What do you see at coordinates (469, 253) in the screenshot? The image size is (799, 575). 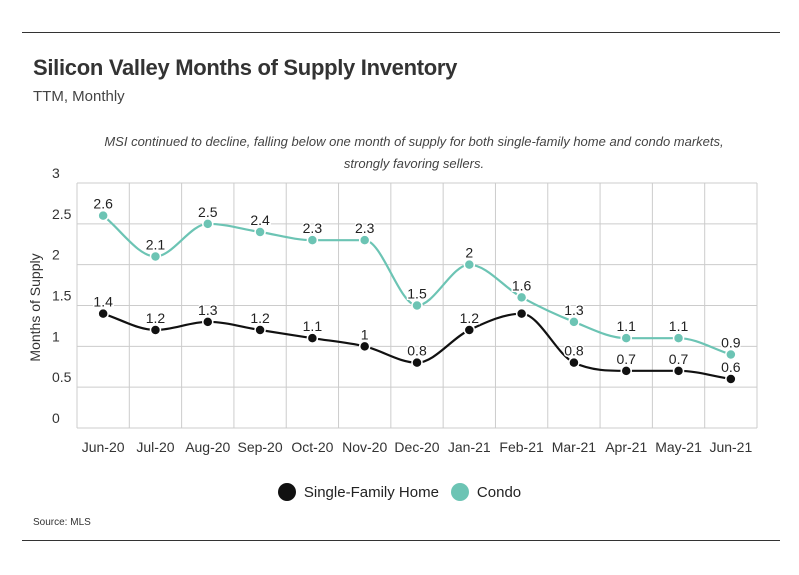 I see `condo-data-label: 2` at bounding box center [469, 253].